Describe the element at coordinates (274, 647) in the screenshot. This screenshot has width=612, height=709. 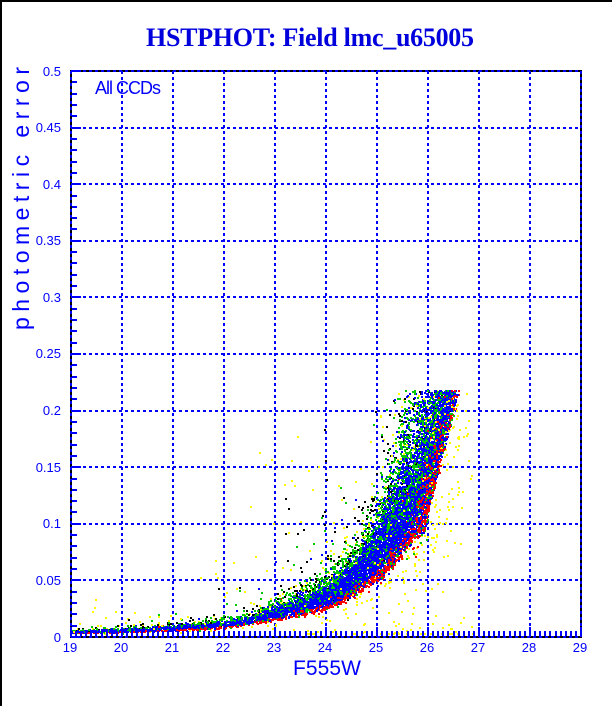
I see `svg-text: 23` at that location.